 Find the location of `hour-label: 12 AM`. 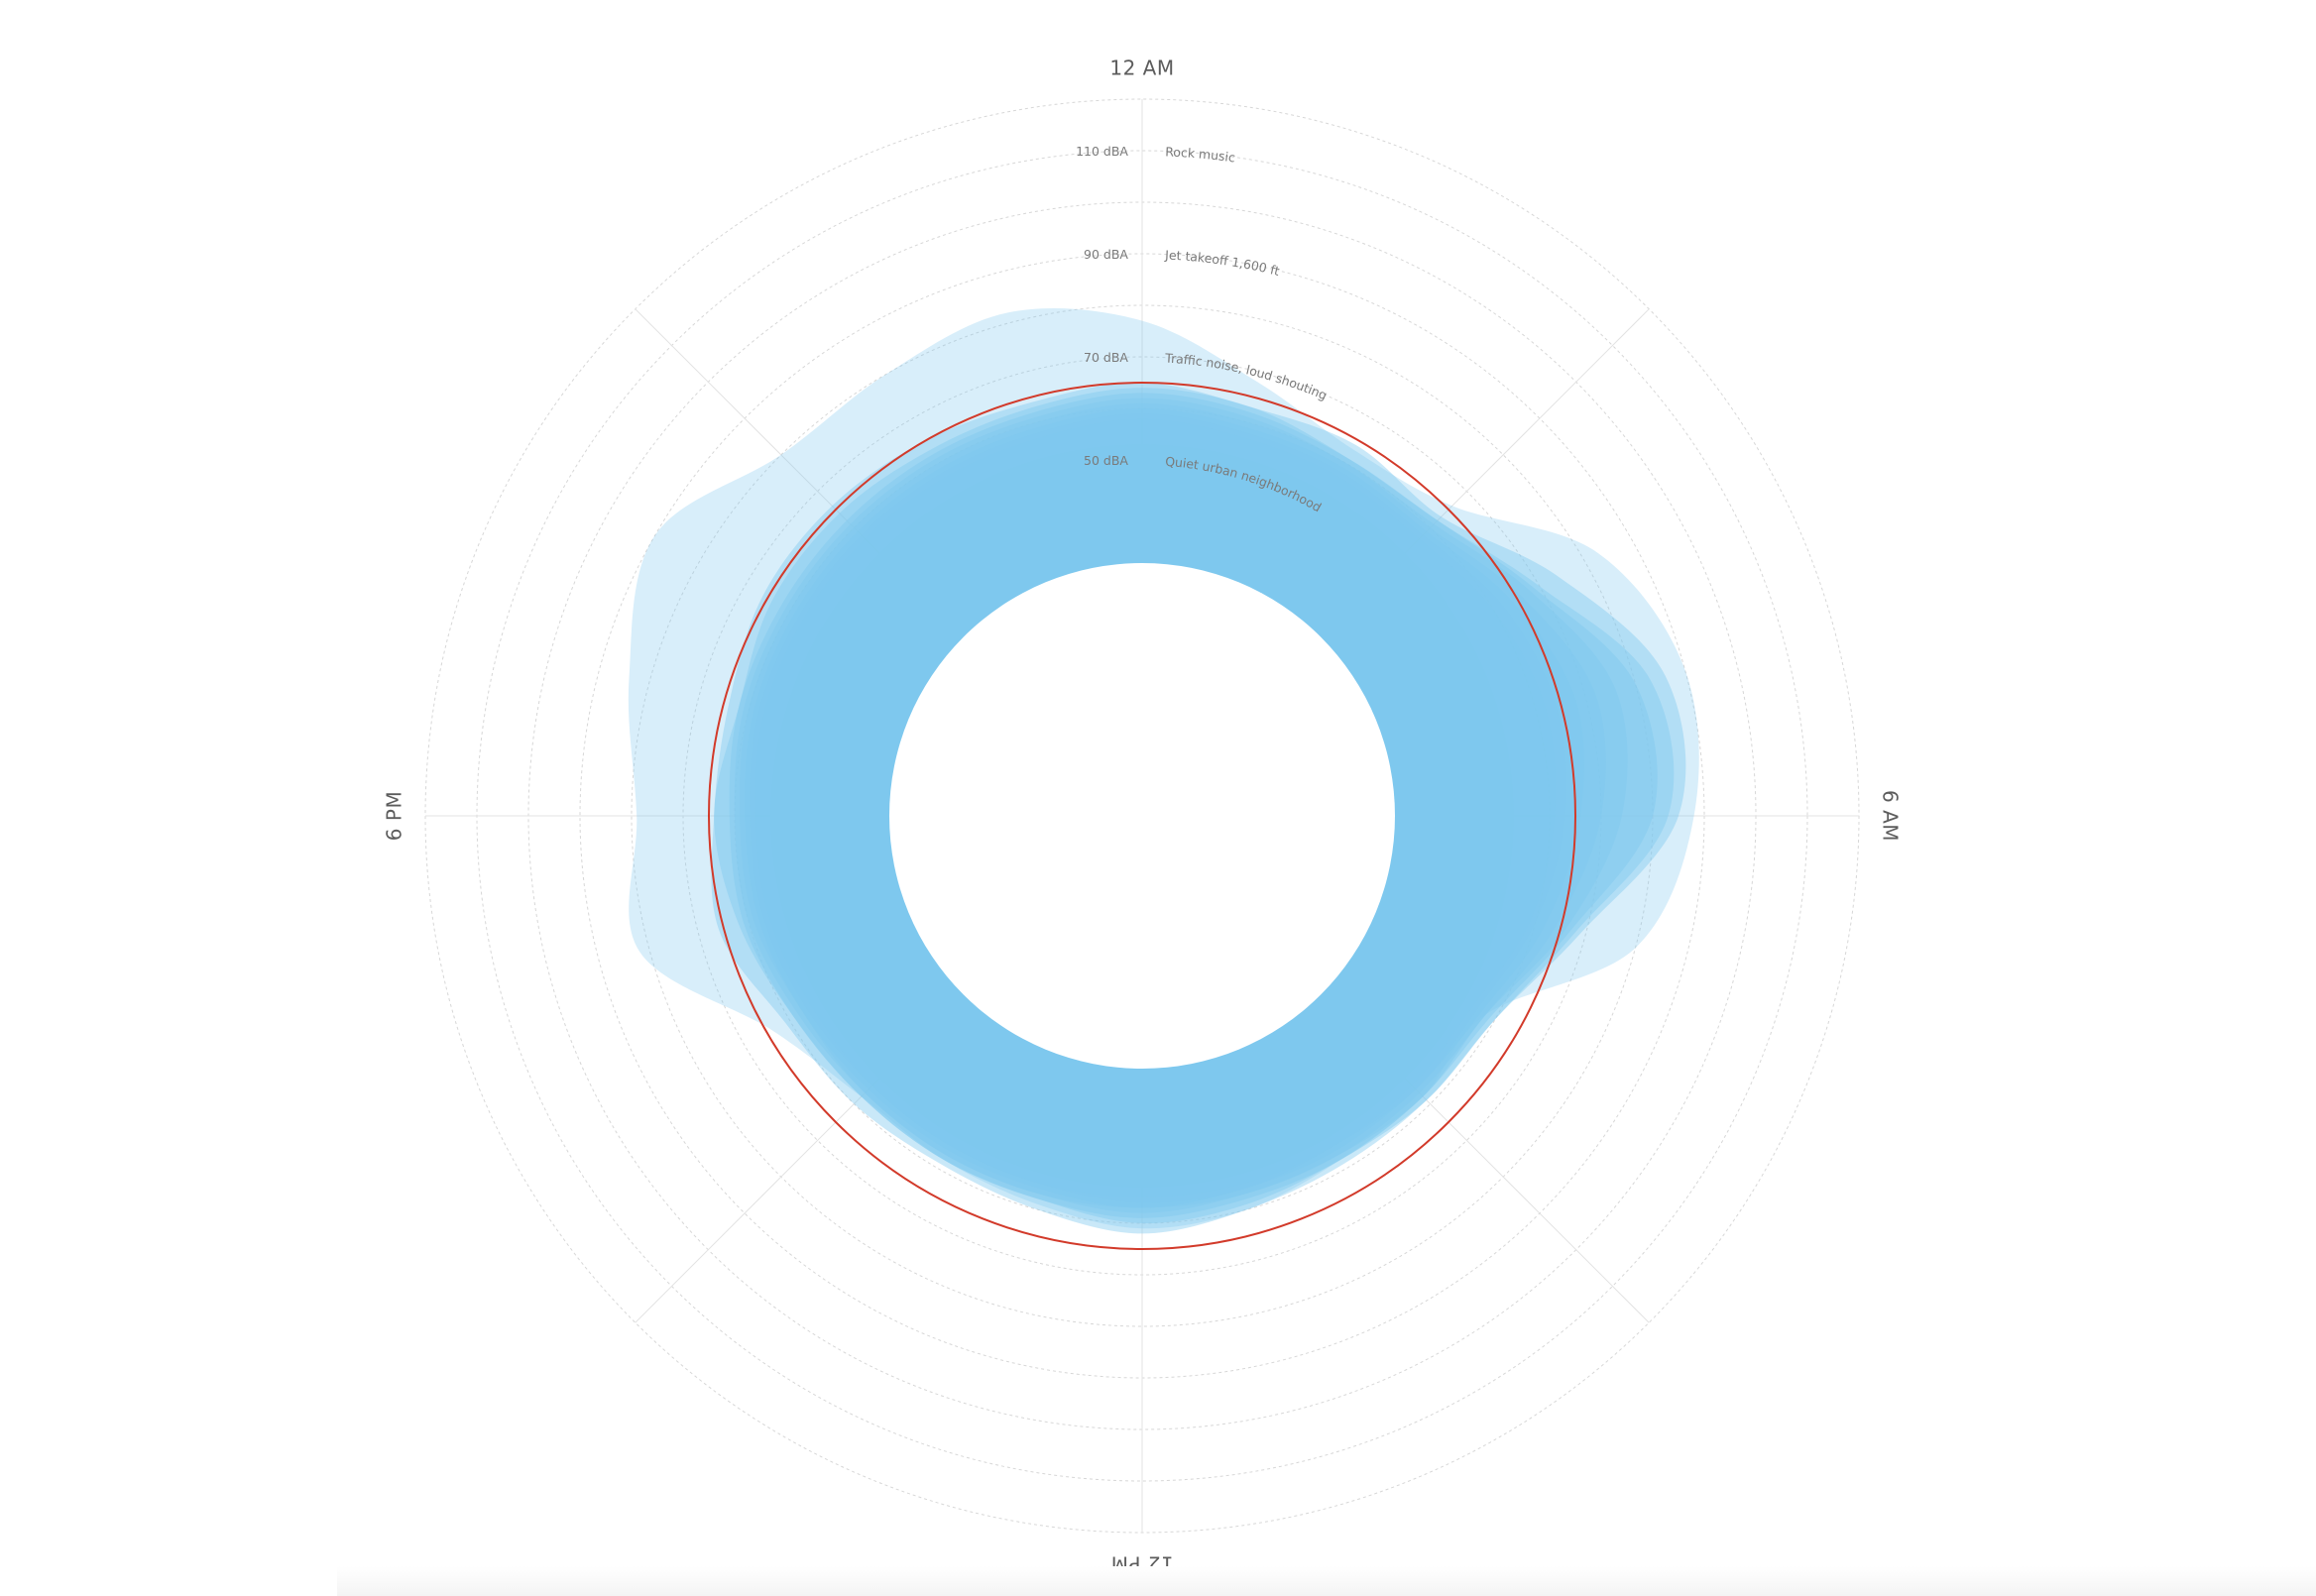

hour-label: 12 AM is located at coordinates (1141, 68).